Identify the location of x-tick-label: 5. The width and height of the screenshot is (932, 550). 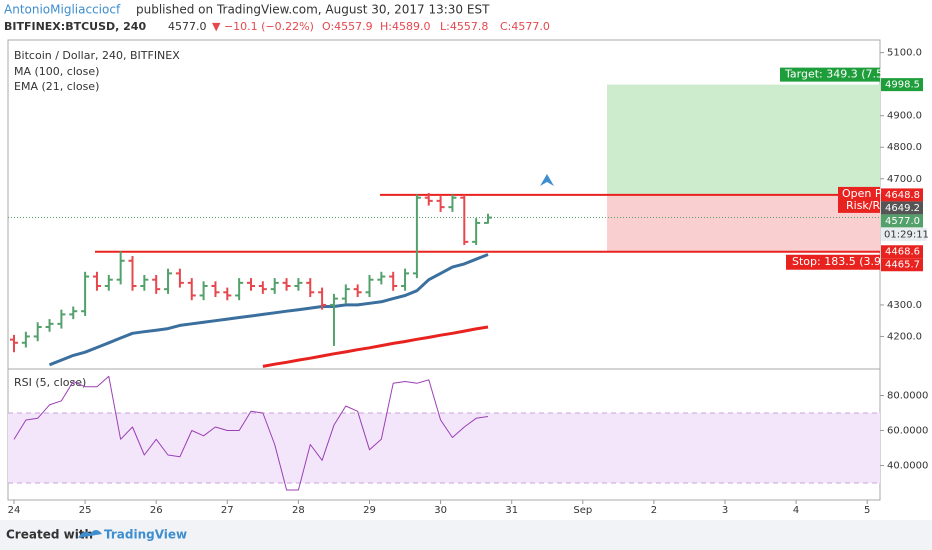
(867, 510).